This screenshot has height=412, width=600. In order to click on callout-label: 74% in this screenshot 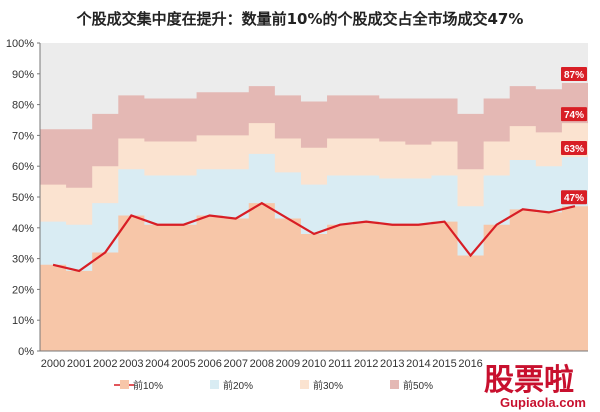, I will do `click(574, 115)`.